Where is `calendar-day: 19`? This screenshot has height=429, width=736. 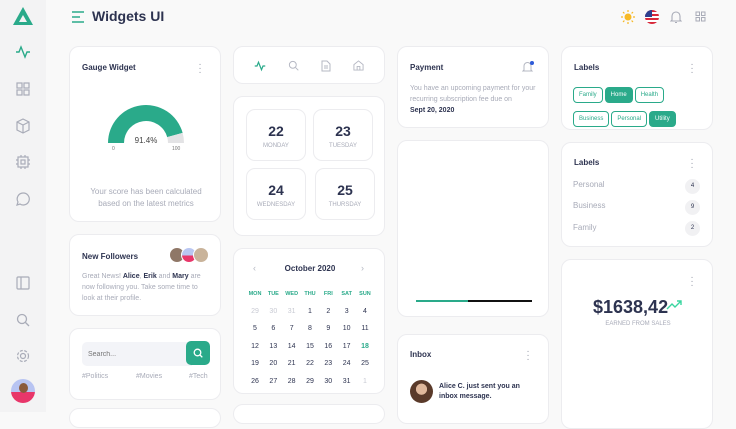 calendar-day: 19 is located at coordinates (255, 364).